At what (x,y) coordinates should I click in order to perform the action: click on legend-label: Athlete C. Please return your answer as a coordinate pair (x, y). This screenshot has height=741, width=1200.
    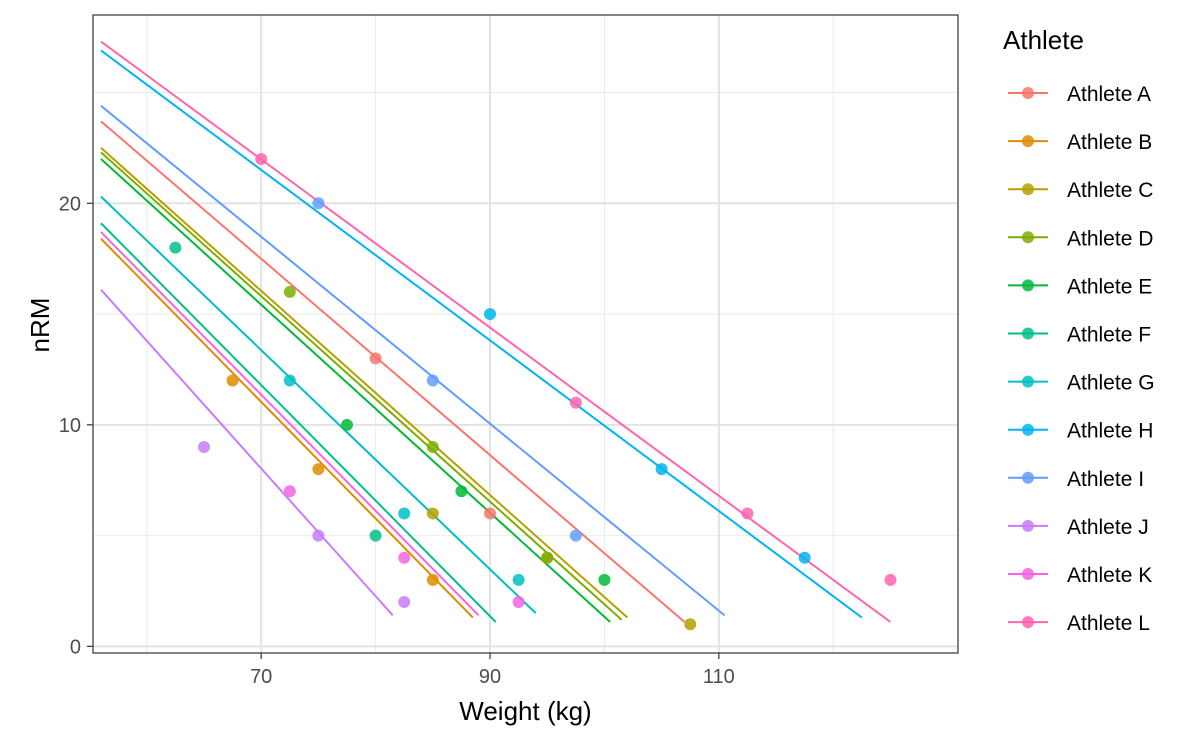
    Looking at the image, I should click on (1110, 190).